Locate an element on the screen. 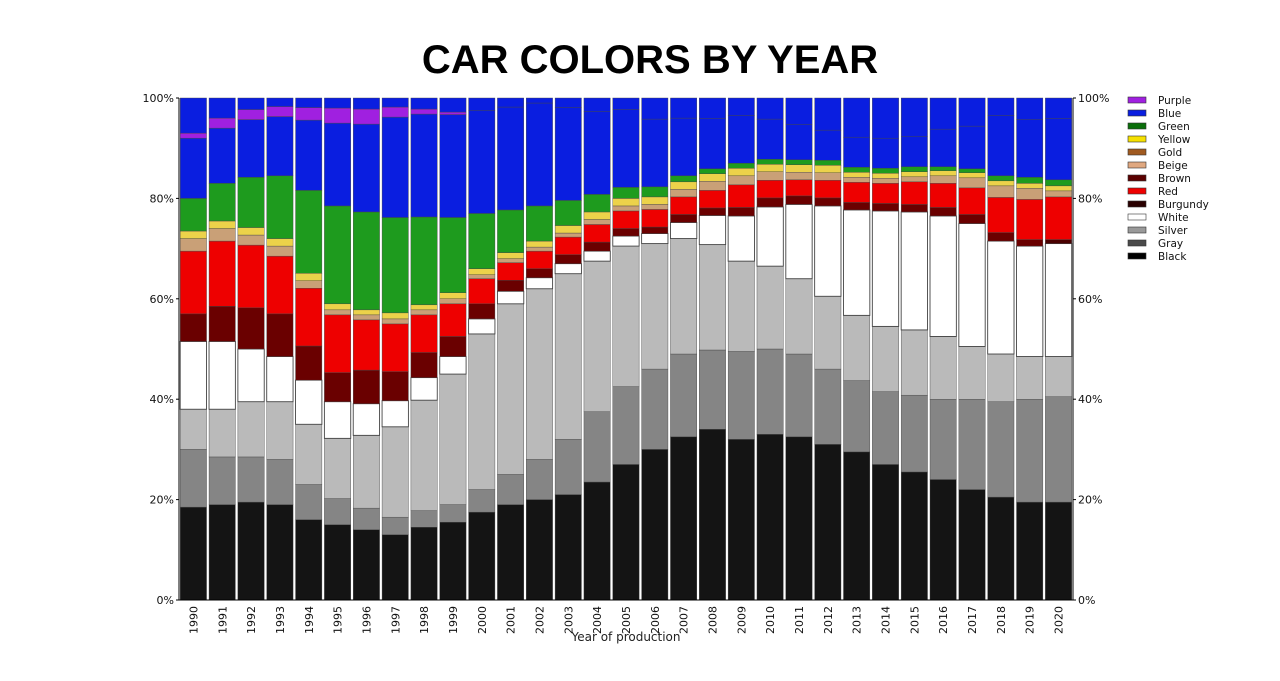  bar-segment-red-2015 is located at coordinates (914, 193).